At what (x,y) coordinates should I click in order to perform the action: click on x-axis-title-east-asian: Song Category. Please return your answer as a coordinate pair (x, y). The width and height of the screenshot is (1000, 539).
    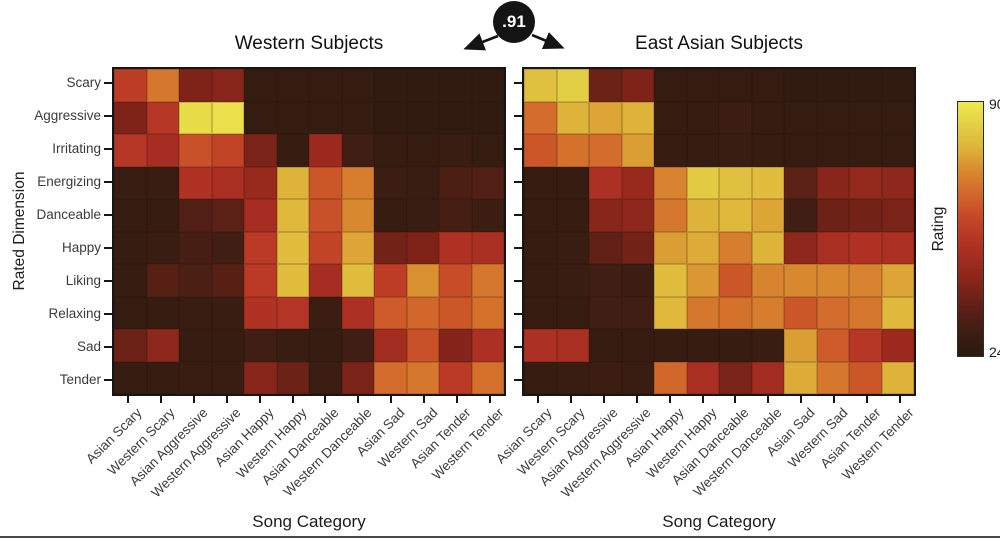
    Looking at the image, I should click on (719, 521).